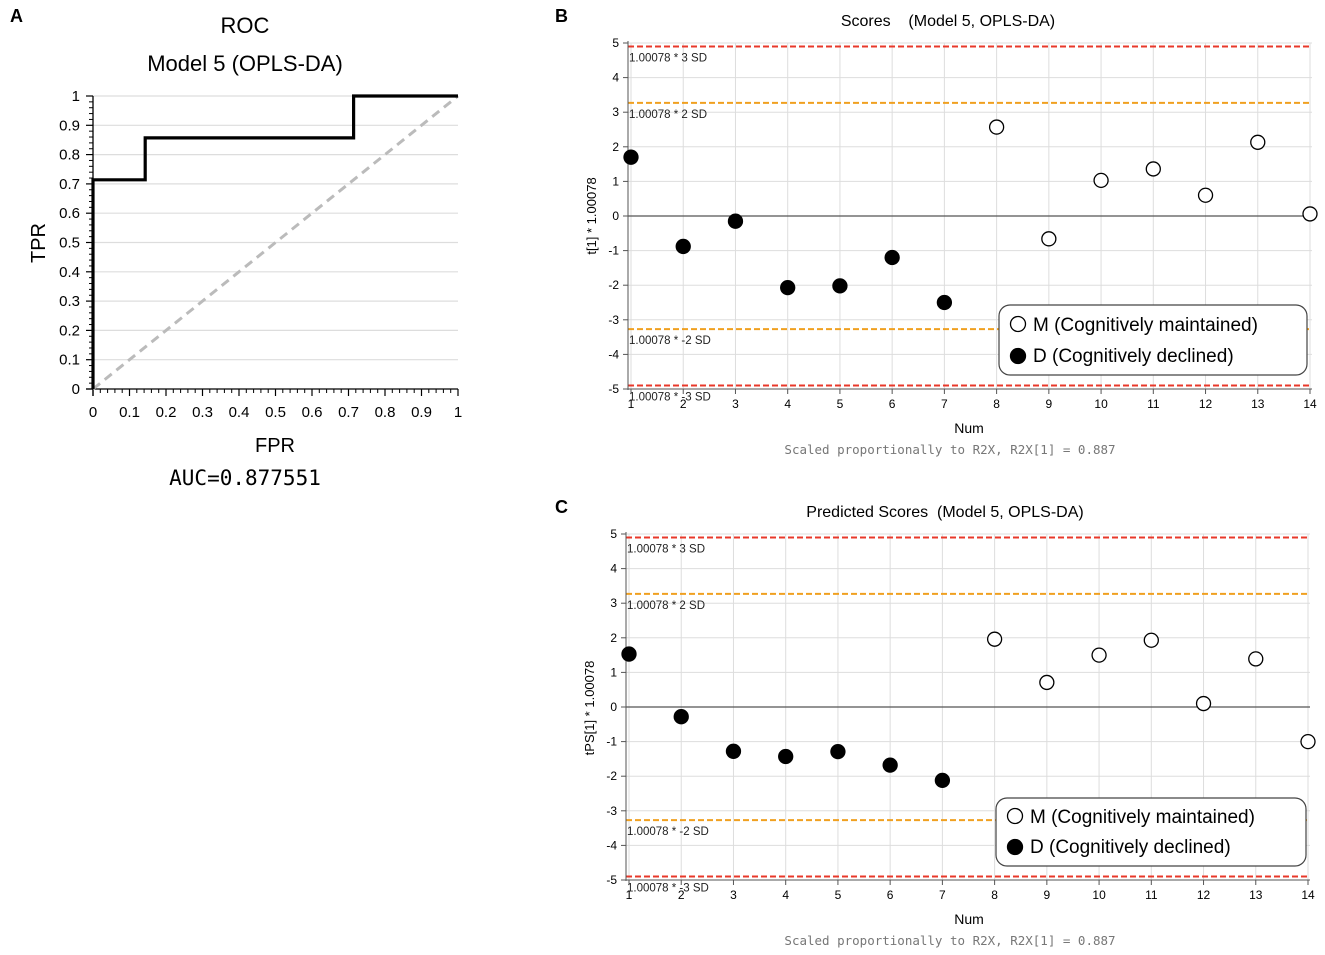 Image resolution: width=1325 pixels, height=955 pixels. I want to click on predicted-legend-open-marker, so click(1015, 816).